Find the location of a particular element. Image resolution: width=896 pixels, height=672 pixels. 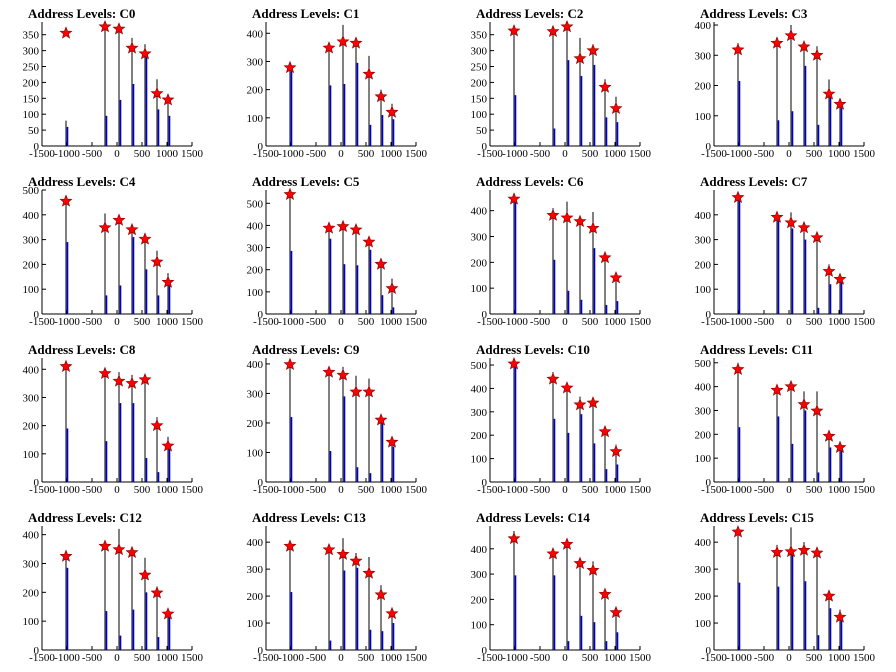

y-tick-label: 250 is located at coordinates (479, 68).